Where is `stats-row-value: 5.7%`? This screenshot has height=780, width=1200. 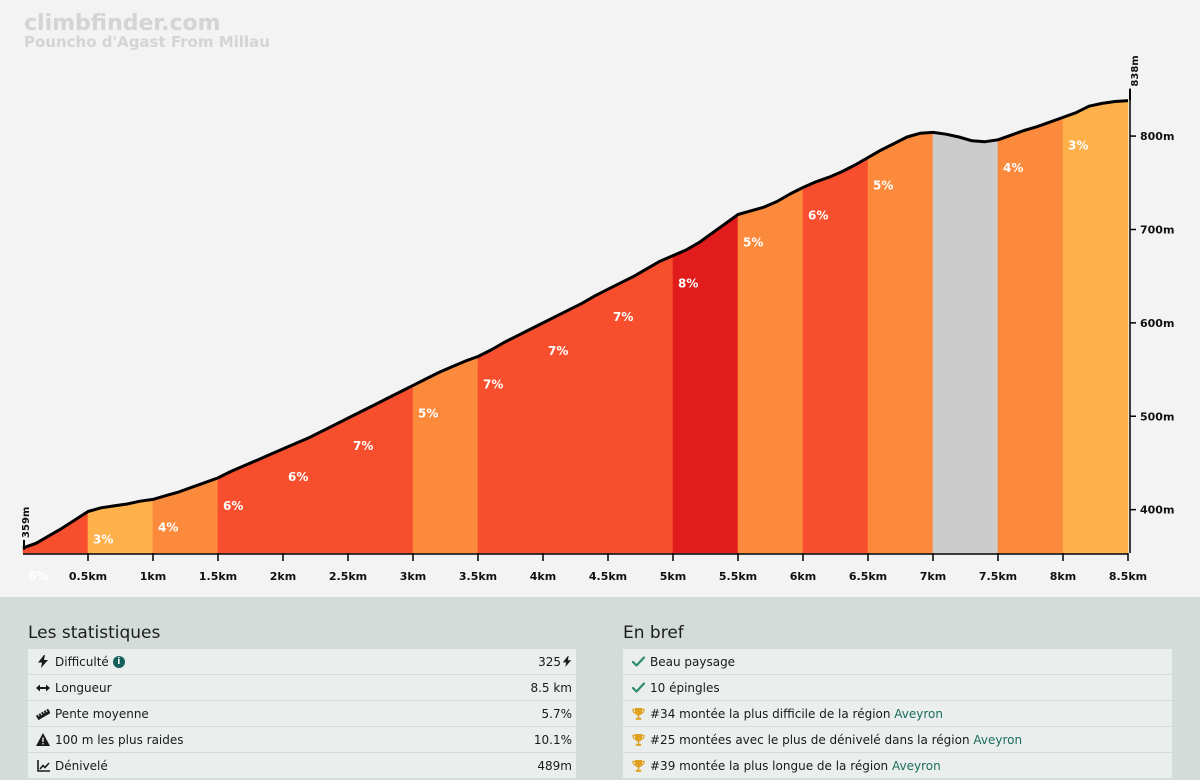 stats-row-value: 5.7% is located at coordinates (557, 714).